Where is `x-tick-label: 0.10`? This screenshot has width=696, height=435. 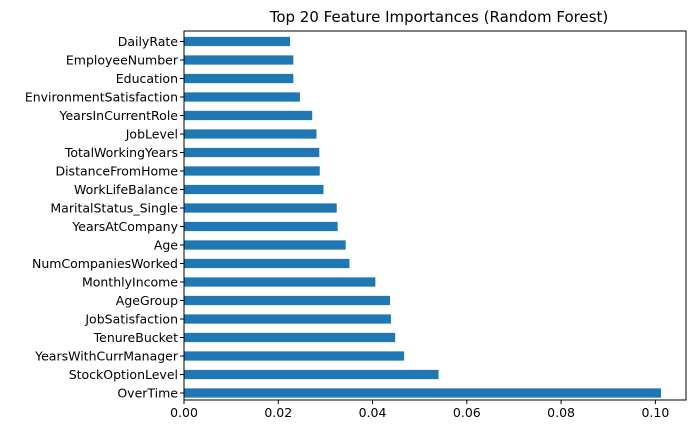
x-tick-label: 0.10 is located at coordinates (655, 412).